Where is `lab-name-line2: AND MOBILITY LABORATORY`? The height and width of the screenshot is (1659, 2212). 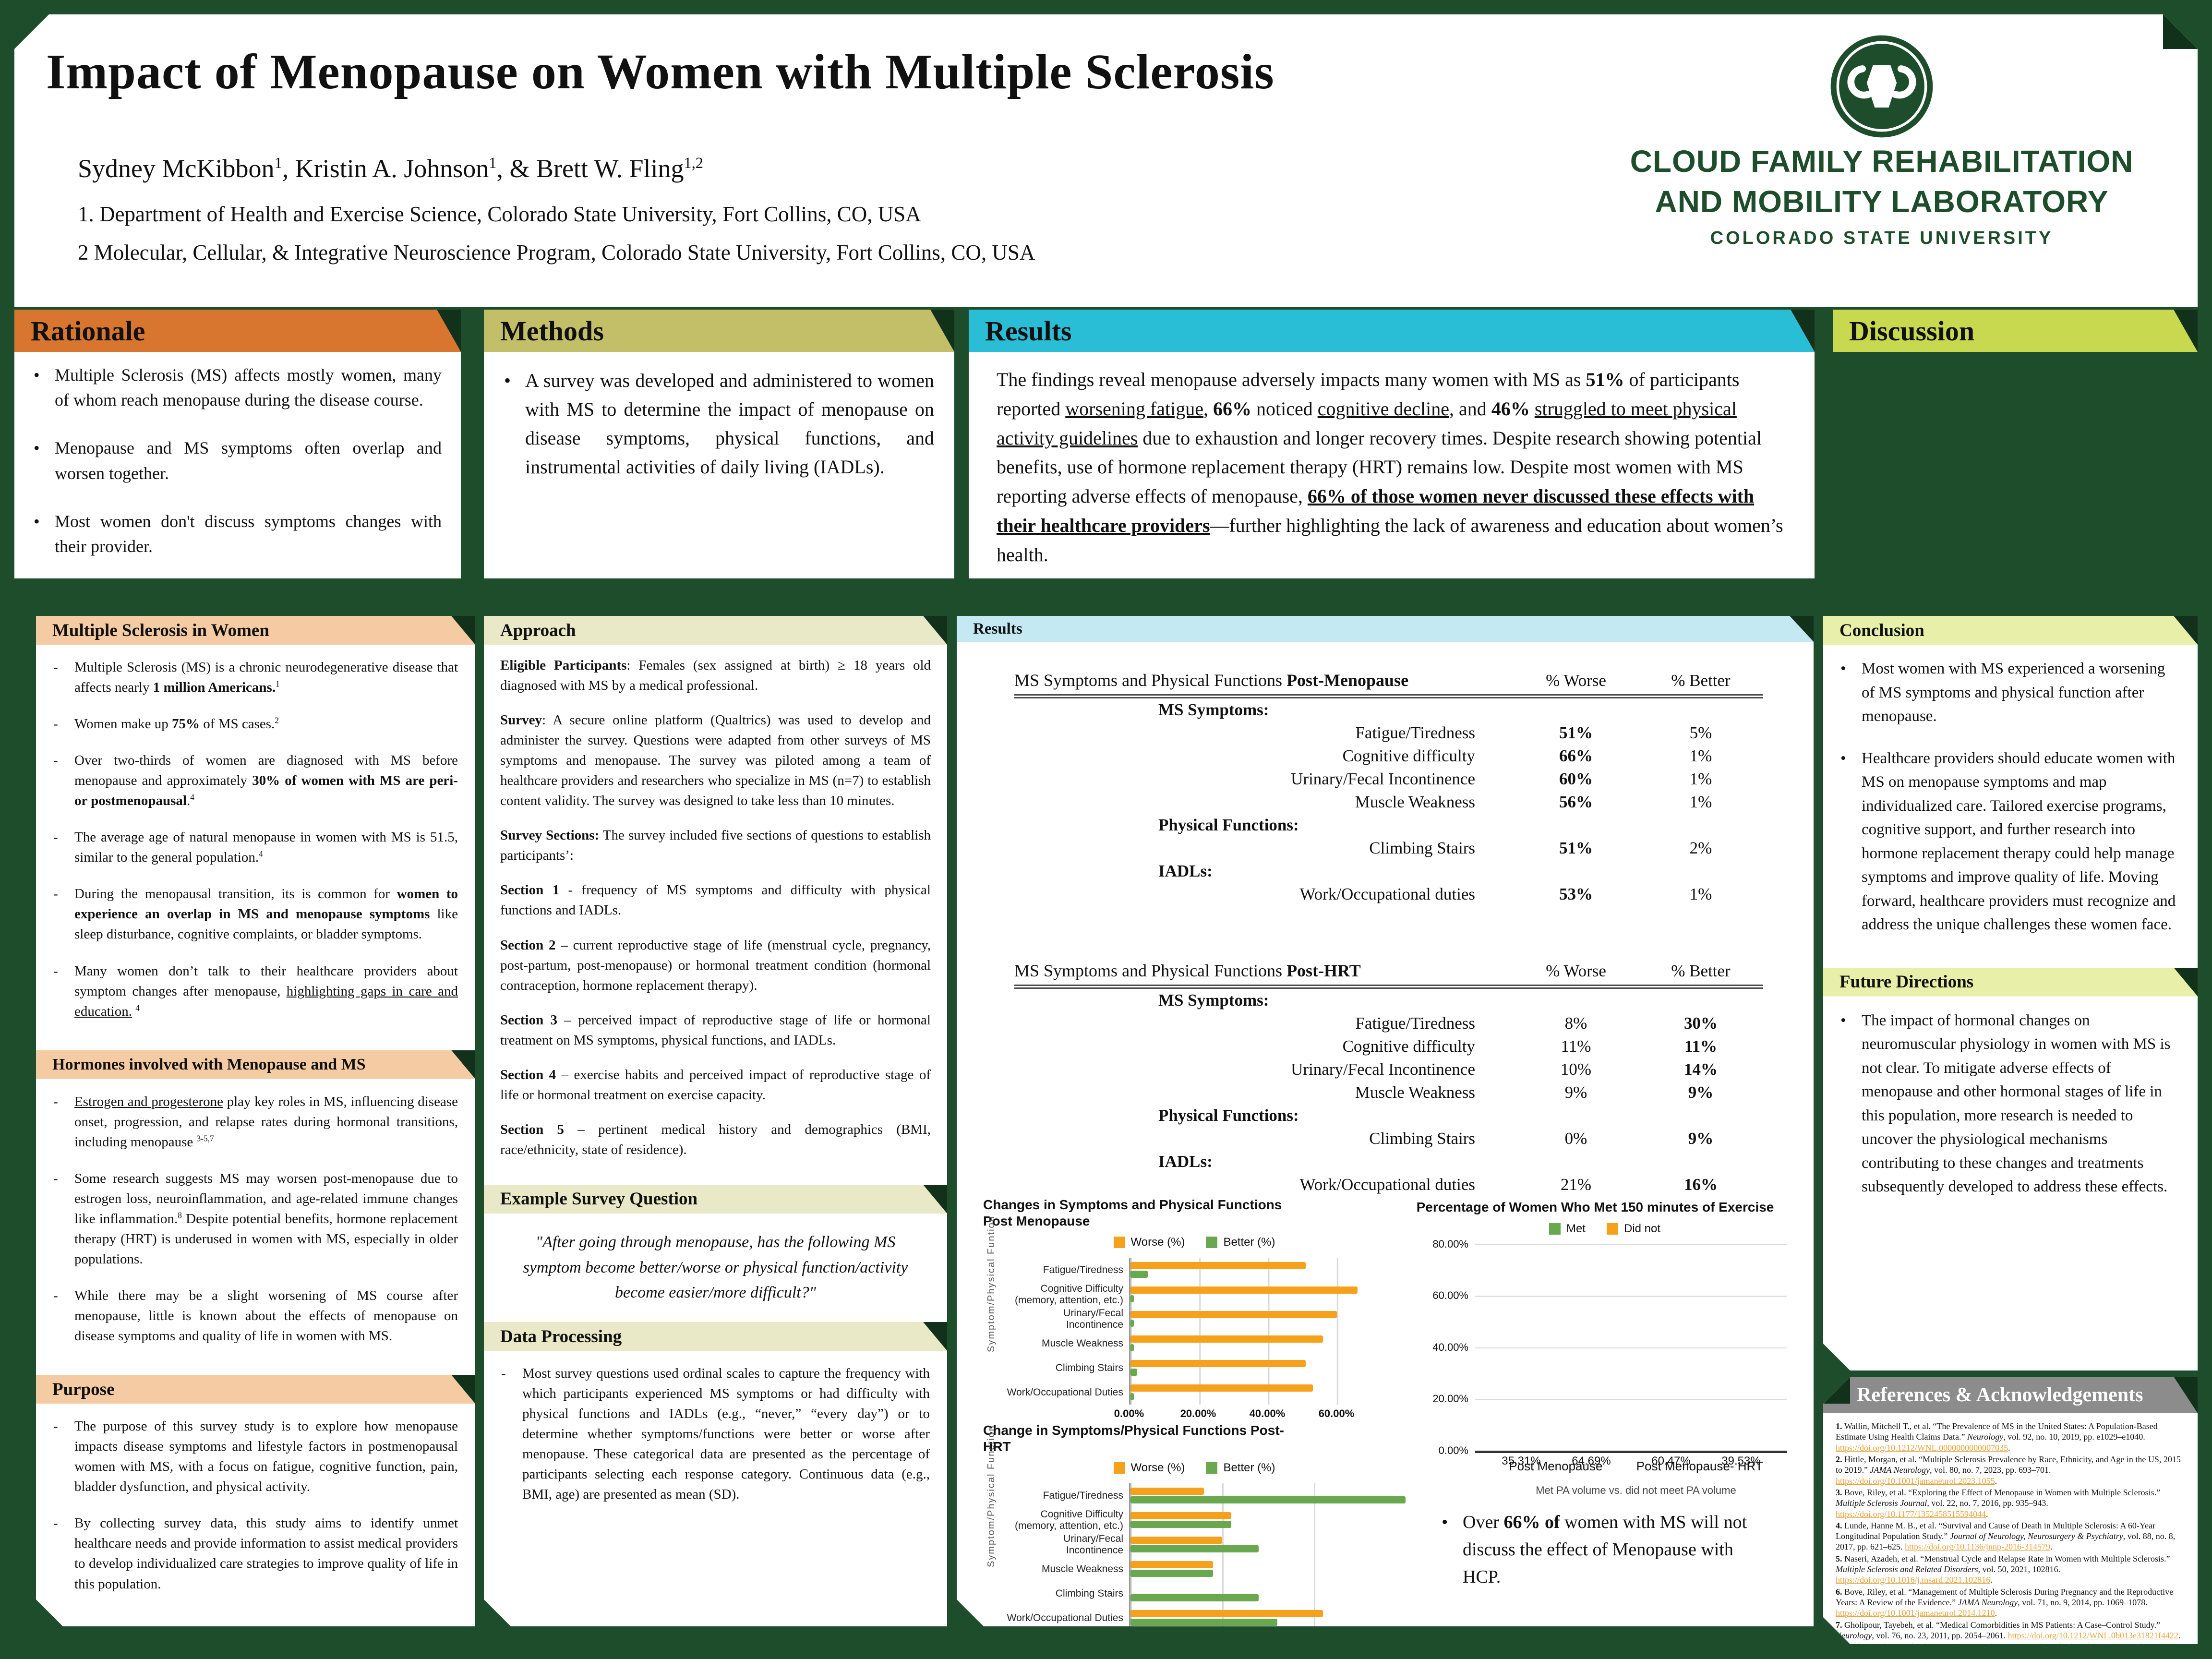 lab-name-line2: AND MOBILITY LABORATORY is located at coordinates (1882, 201).